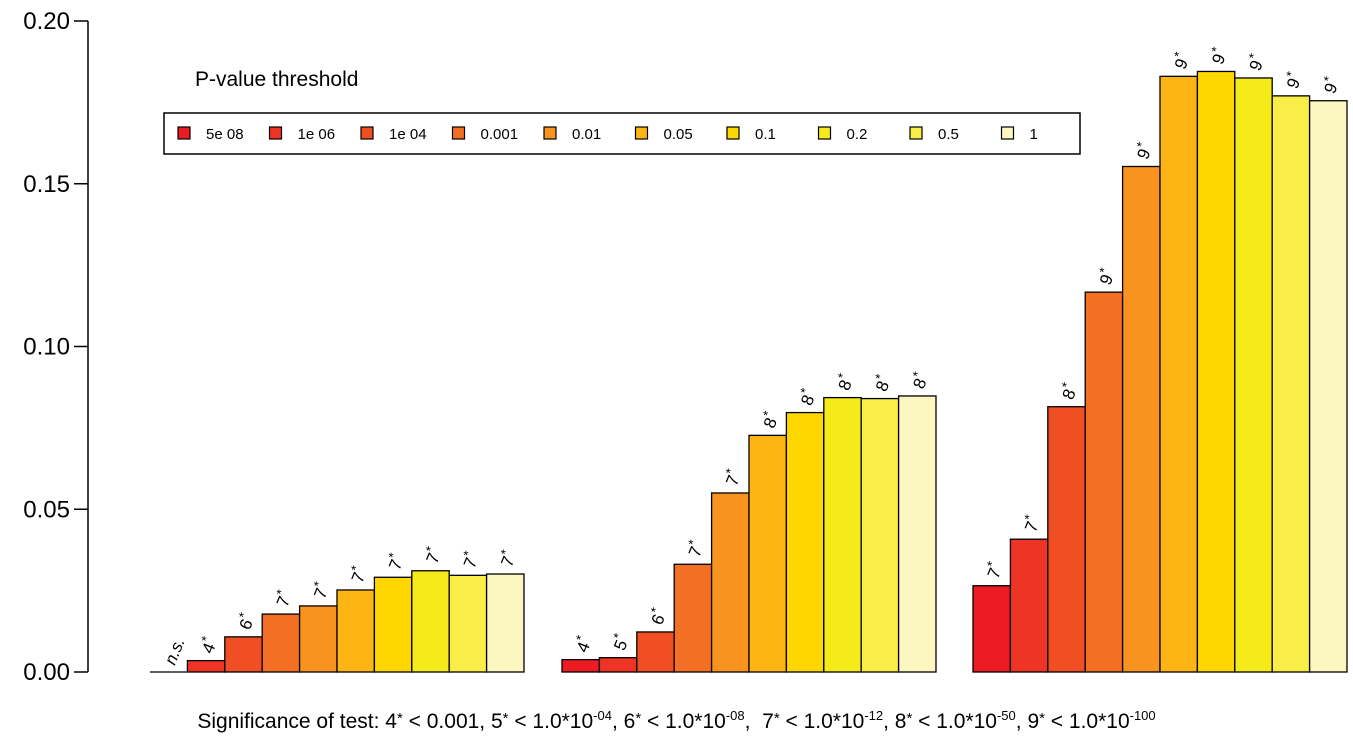  I want to click on legend-label: 0.001, so click(500, 134).